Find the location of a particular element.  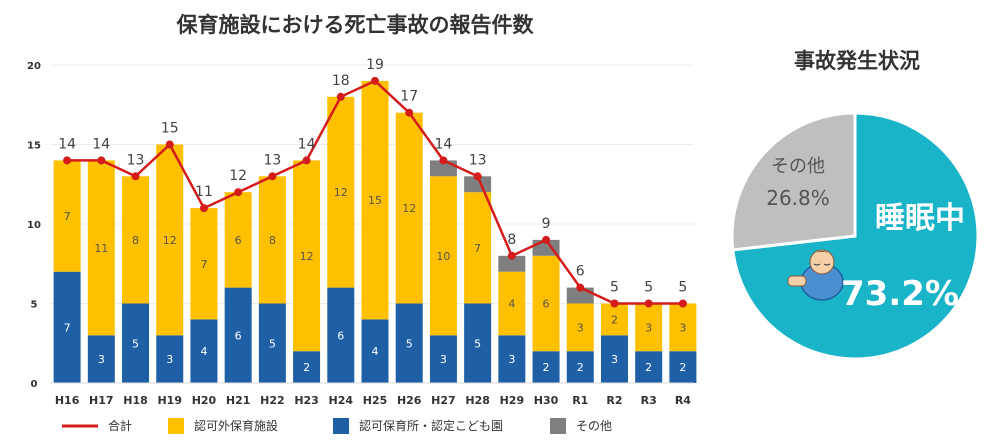

total-value-label: 9 is located at coordinates (546, 224).